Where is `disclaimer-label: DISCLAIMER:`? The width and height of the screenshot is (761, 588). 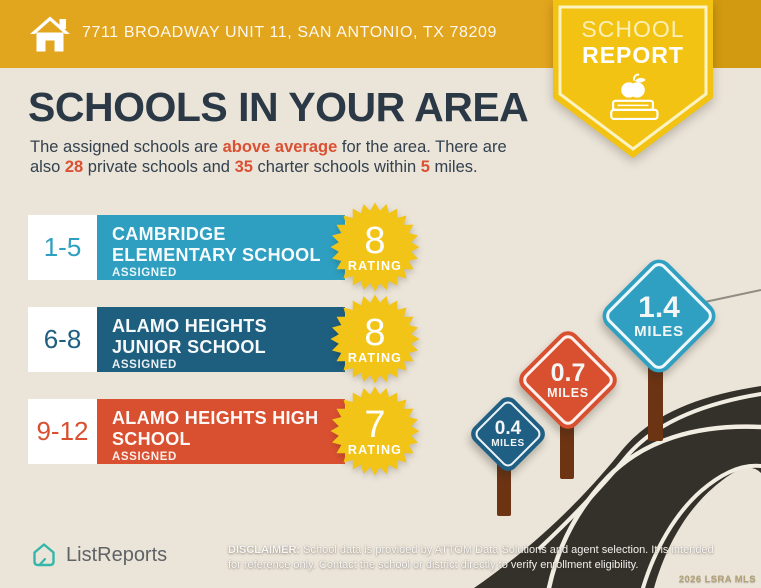 disclaimer-label: DISCLAIMER: is located at coordinates (264, 550).